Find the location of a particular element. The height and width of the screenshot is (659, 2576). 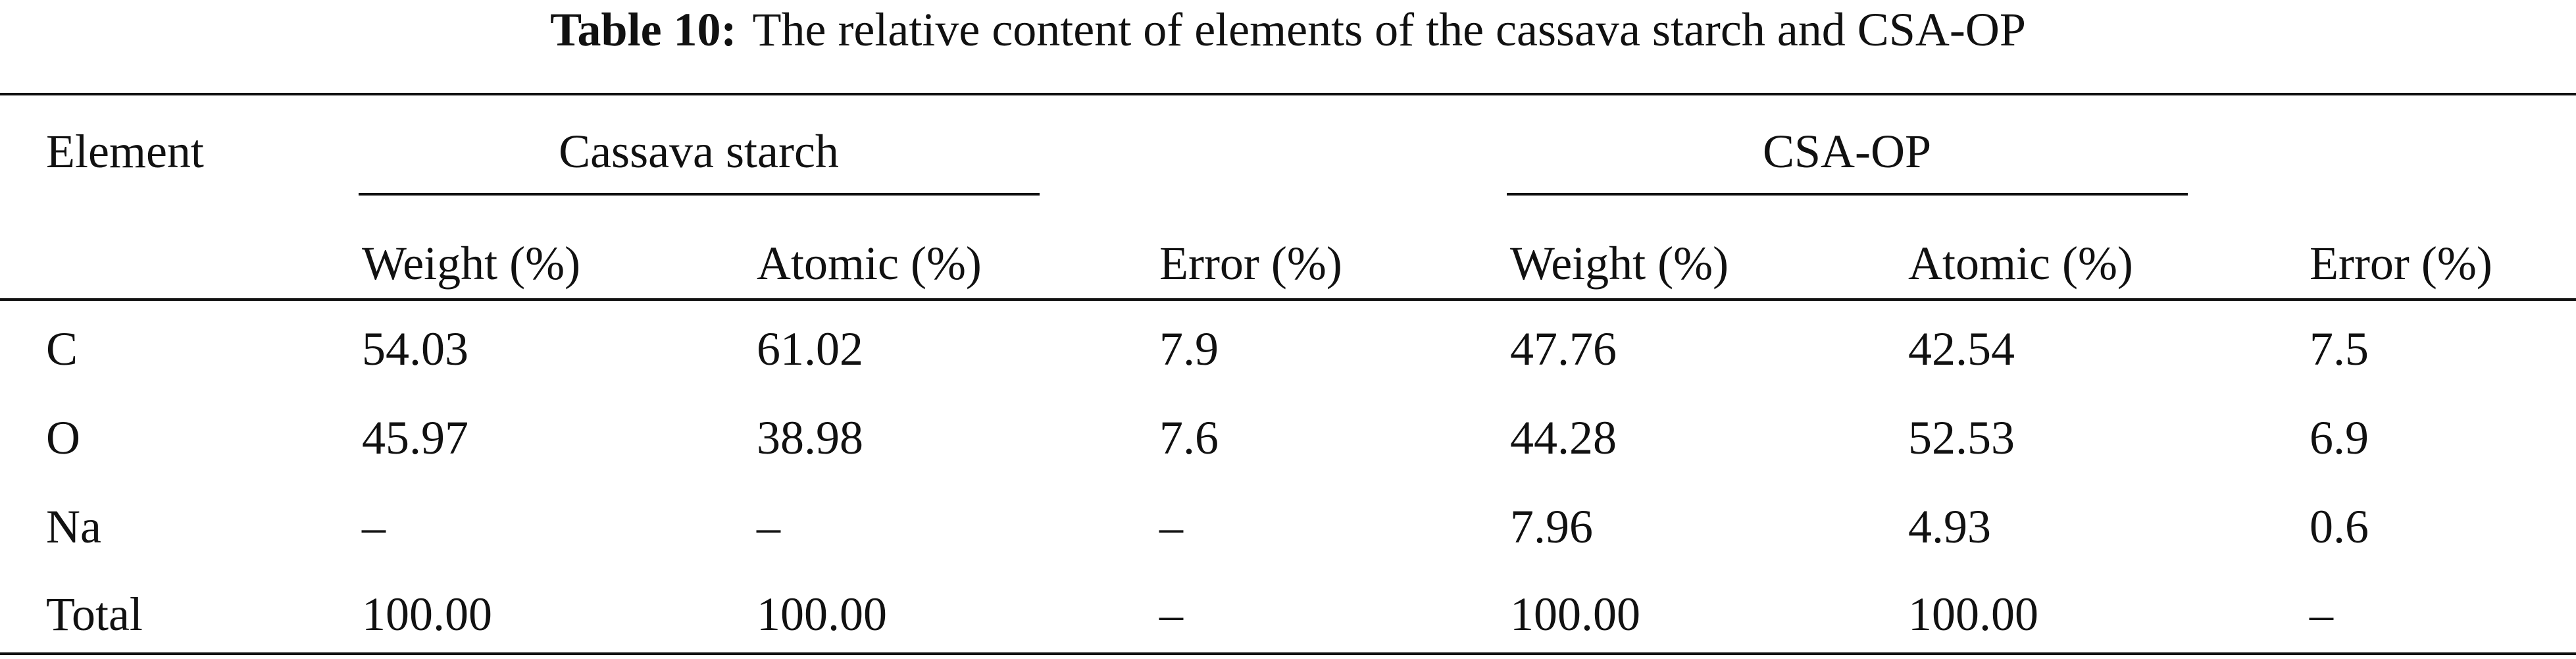

header-rule is located at coordinates (1288, 300).